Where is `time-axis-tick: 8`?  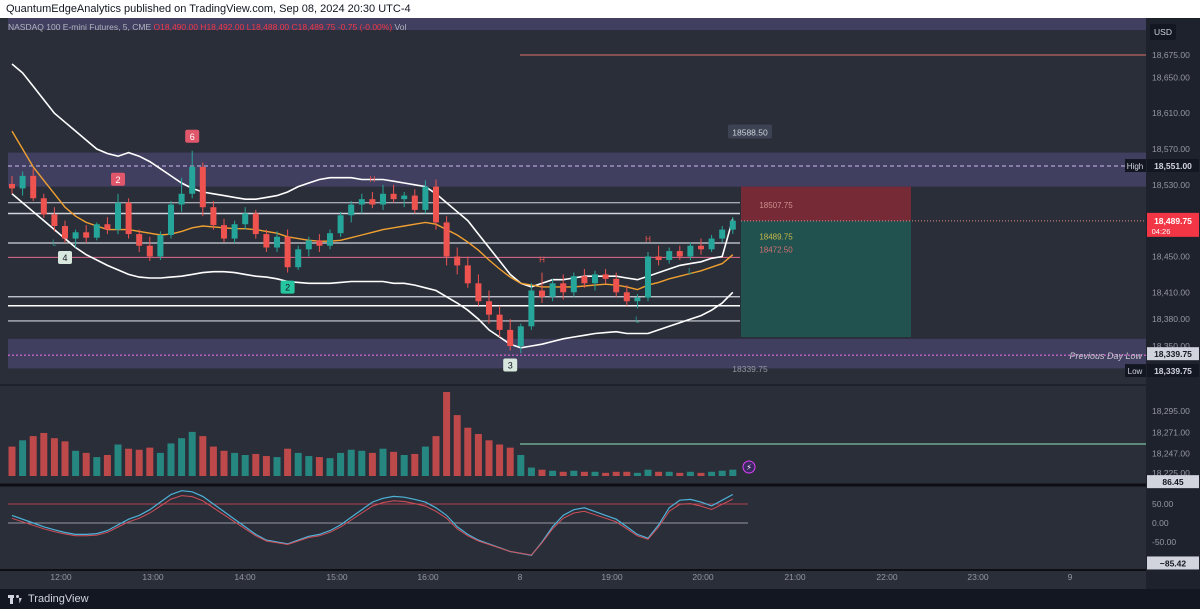
time-axis-tick: 8 is located at coordinates (520, 577).